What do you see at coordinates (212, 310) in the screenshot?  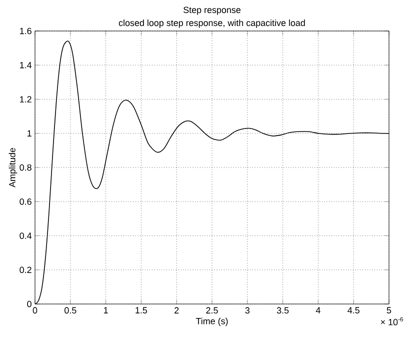 I see `x-tick-label: 2.5` at bounding box center [212, 310].